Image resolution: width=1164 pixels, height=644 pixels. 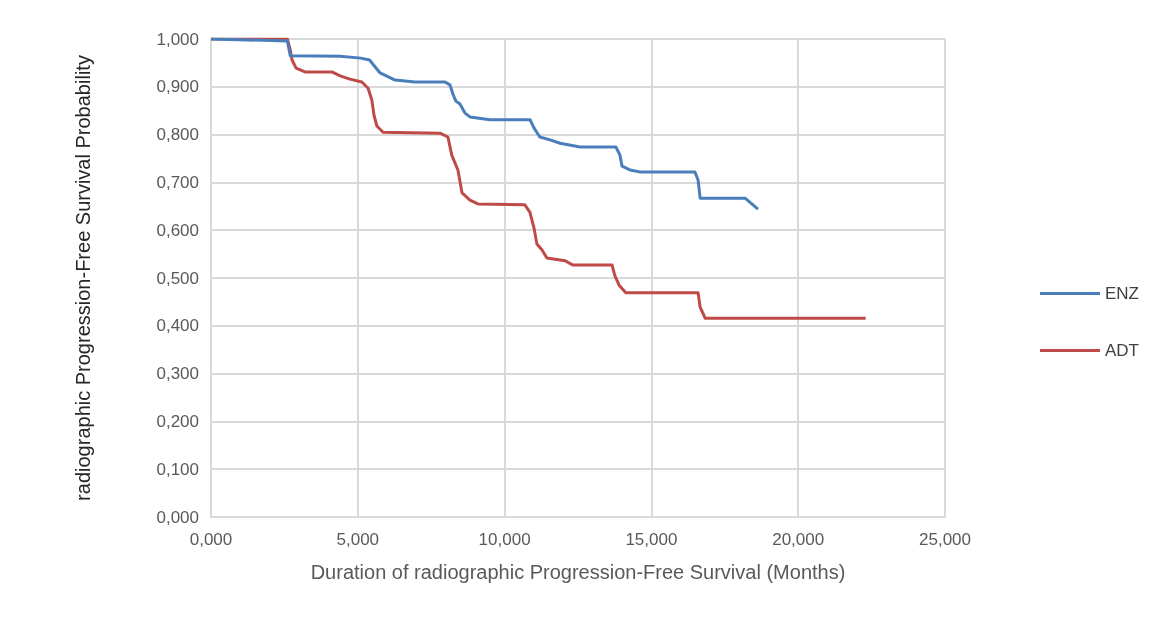 I want to click on x-tick-label: 0,000, so click(x=211, y=539).